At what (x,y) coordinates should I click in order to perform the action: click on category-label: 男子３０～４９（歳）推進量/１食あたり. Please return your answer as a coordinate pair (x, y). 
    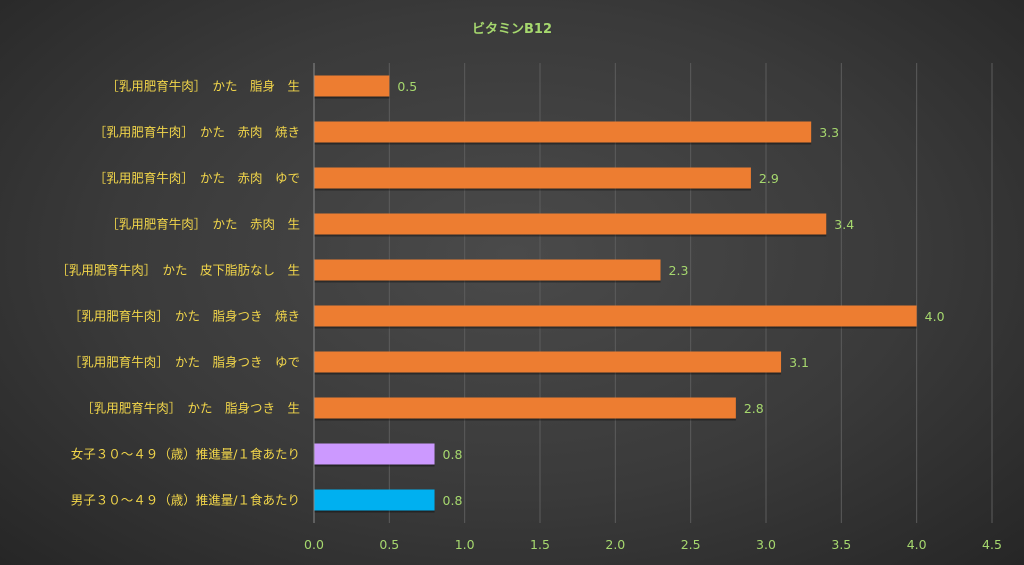
    Looking at the image, I should click on (185, 500).